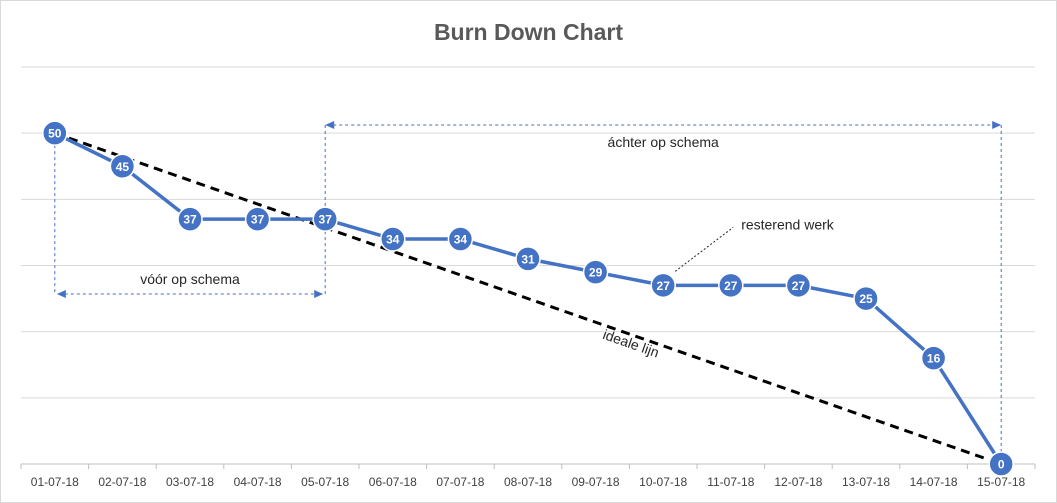 The image size is (1057, 503). What do you see at coordinates (258, 482) in the screenshot?
I see `x-tick-label: 04-07-18` at bounding box center [258, 482].